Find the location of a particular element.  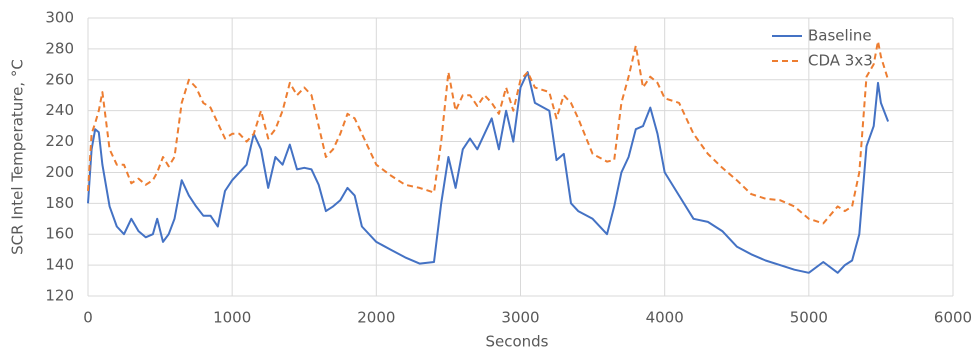

y-tick-label: 180 is located at coordinates (59, 203).